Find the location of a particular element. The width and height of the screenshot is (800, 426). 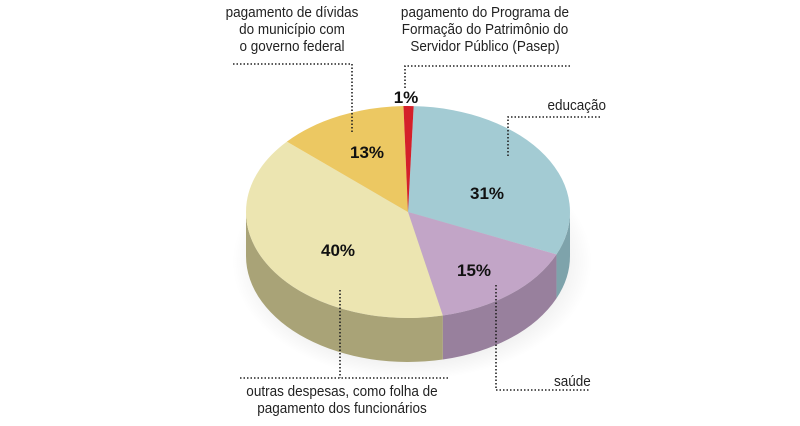

label-line: Servidor Público (Pasep) is located at coordinates (485, 46).